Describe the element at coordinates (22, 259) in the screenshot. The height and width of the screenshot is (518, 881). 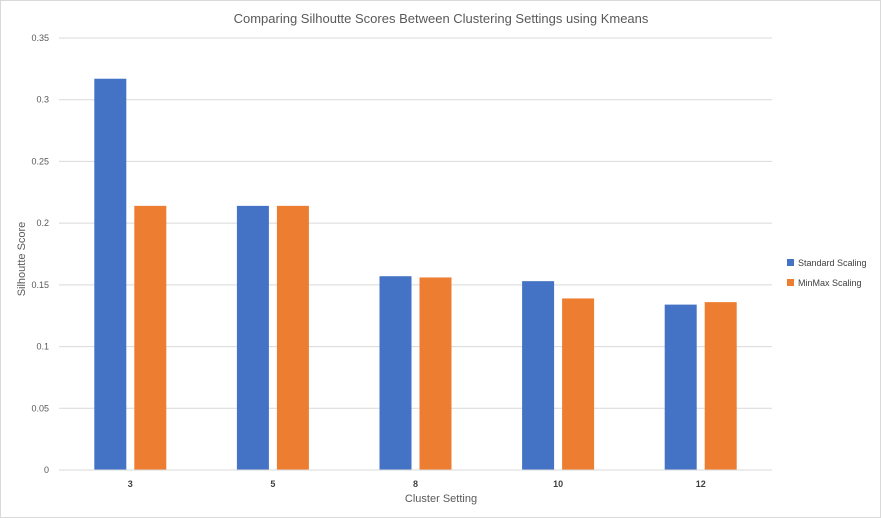
I see `y-axis-label: Silhoutte Score` at that location.